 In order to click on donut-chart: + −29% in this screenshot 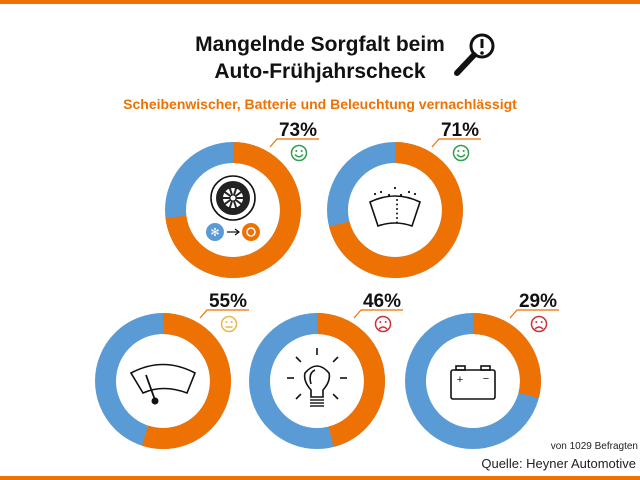, I will do `click(482, 370)`.